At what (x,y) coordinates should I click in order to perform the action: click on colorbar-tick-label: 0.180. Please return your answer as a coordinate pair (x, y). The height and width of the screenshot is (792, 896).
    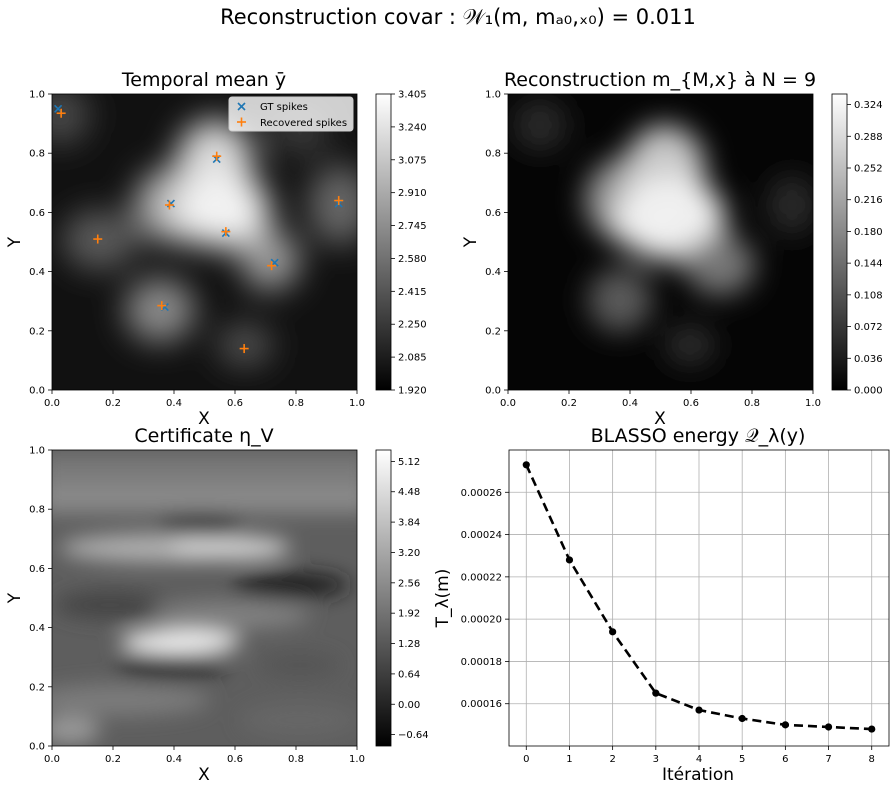
    Looking at the image, I should click on (868, 232).